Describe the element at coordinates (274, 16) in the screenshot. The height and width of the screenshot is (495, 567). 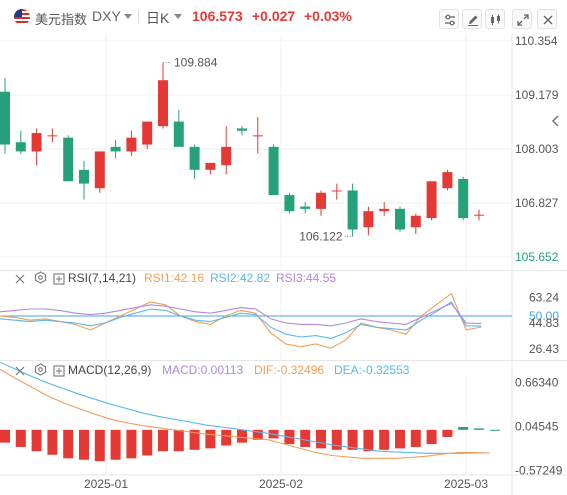
I see `price-change: +0.027` at that location.